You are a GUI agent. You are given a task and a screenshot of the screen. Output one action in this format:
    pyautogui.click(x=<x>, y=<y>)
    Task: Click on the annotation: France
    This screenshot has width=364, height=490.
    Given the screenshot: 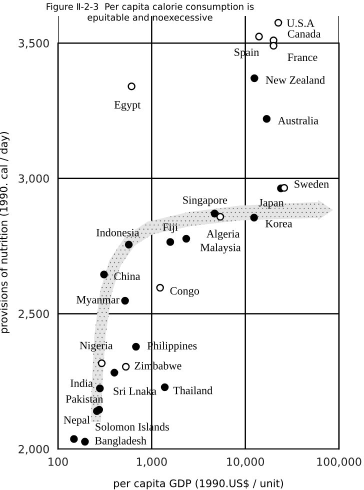 What is the action you would take?
    pyautogui.click(x=303, y=58)
    